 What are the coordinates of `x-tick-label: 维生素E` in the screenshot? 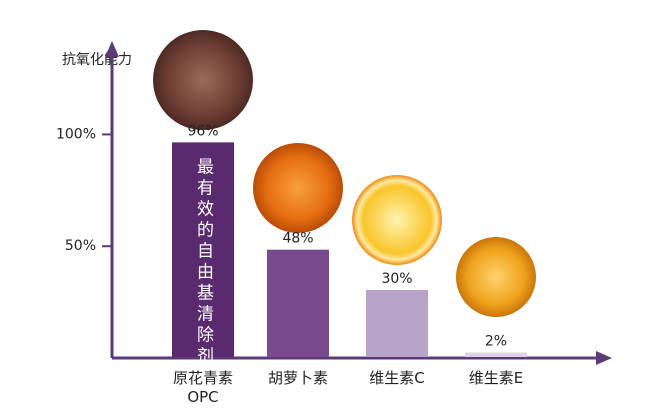 It's located at (496, 378).